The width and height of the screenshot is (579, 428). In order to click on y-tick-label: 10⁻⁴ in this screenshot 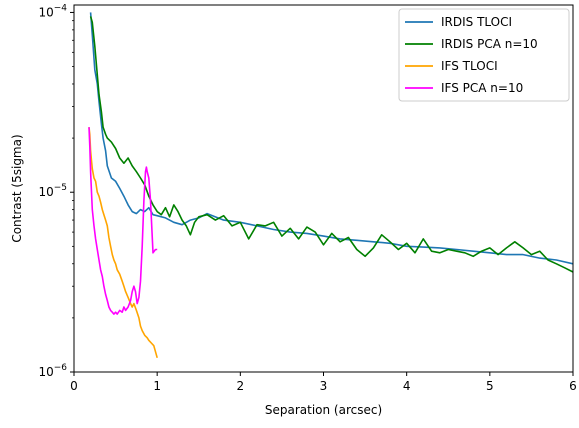, I will do `click(52, 11)`.